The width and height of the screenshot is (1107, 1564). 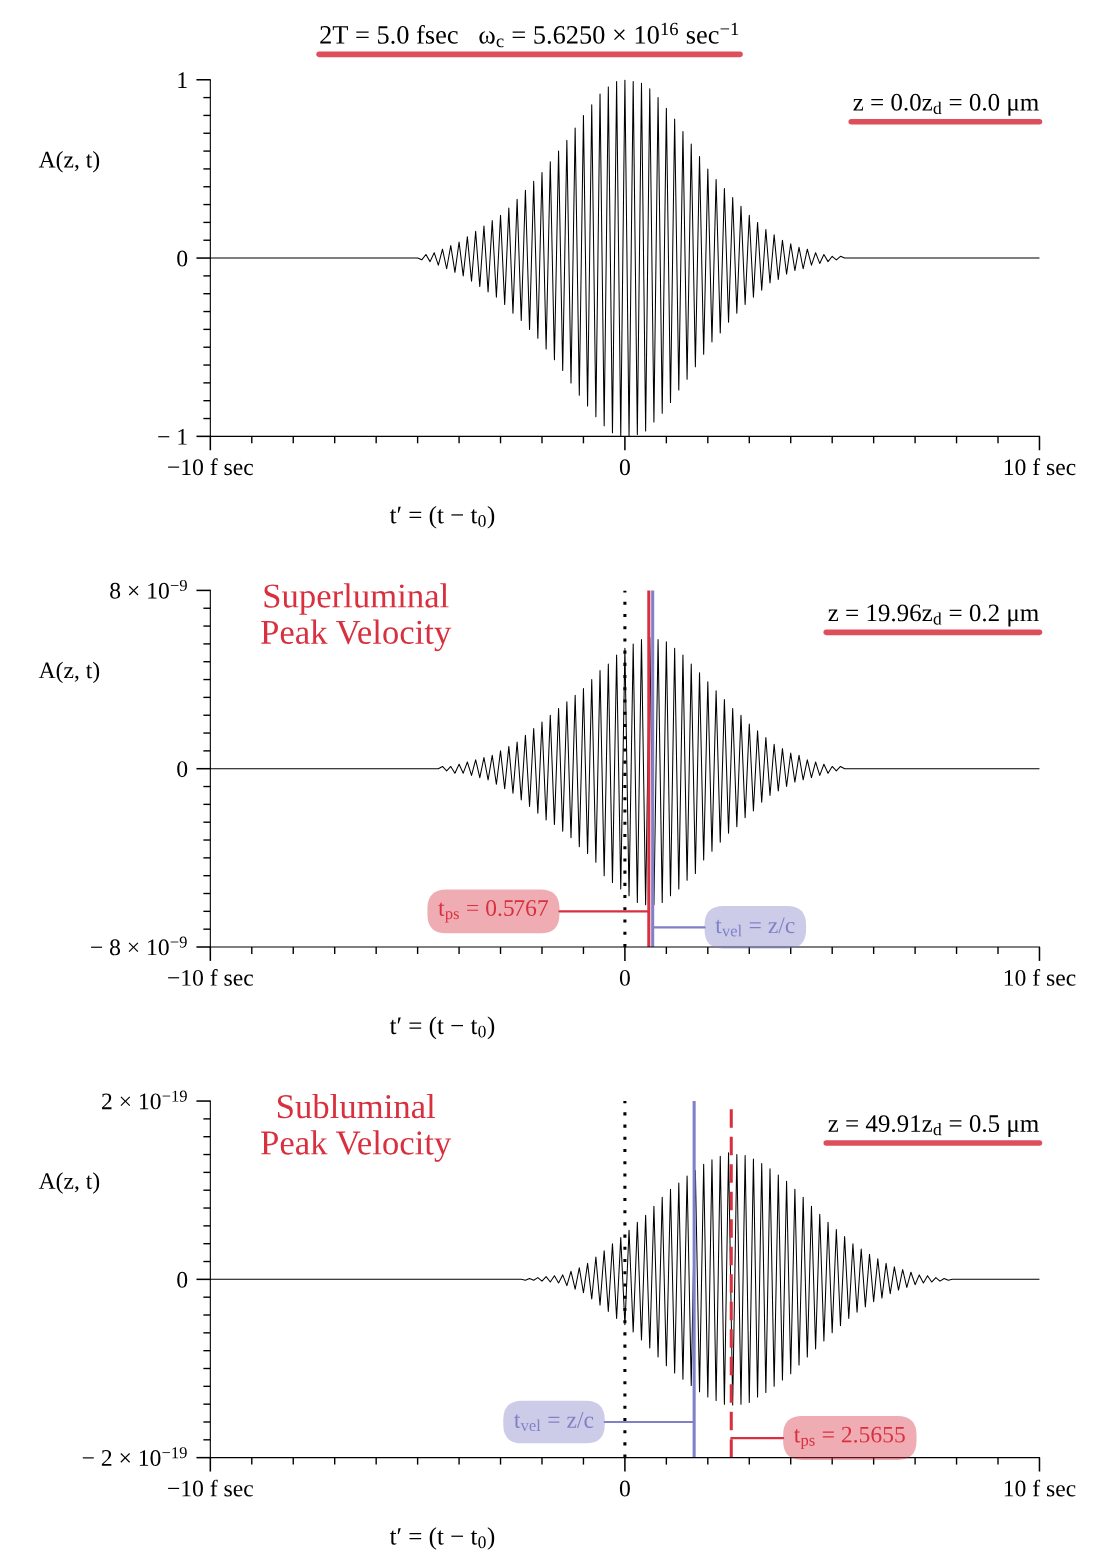 I want to click on annotation: Subluminal Peak Velocity, so click(x=356, y=1127).